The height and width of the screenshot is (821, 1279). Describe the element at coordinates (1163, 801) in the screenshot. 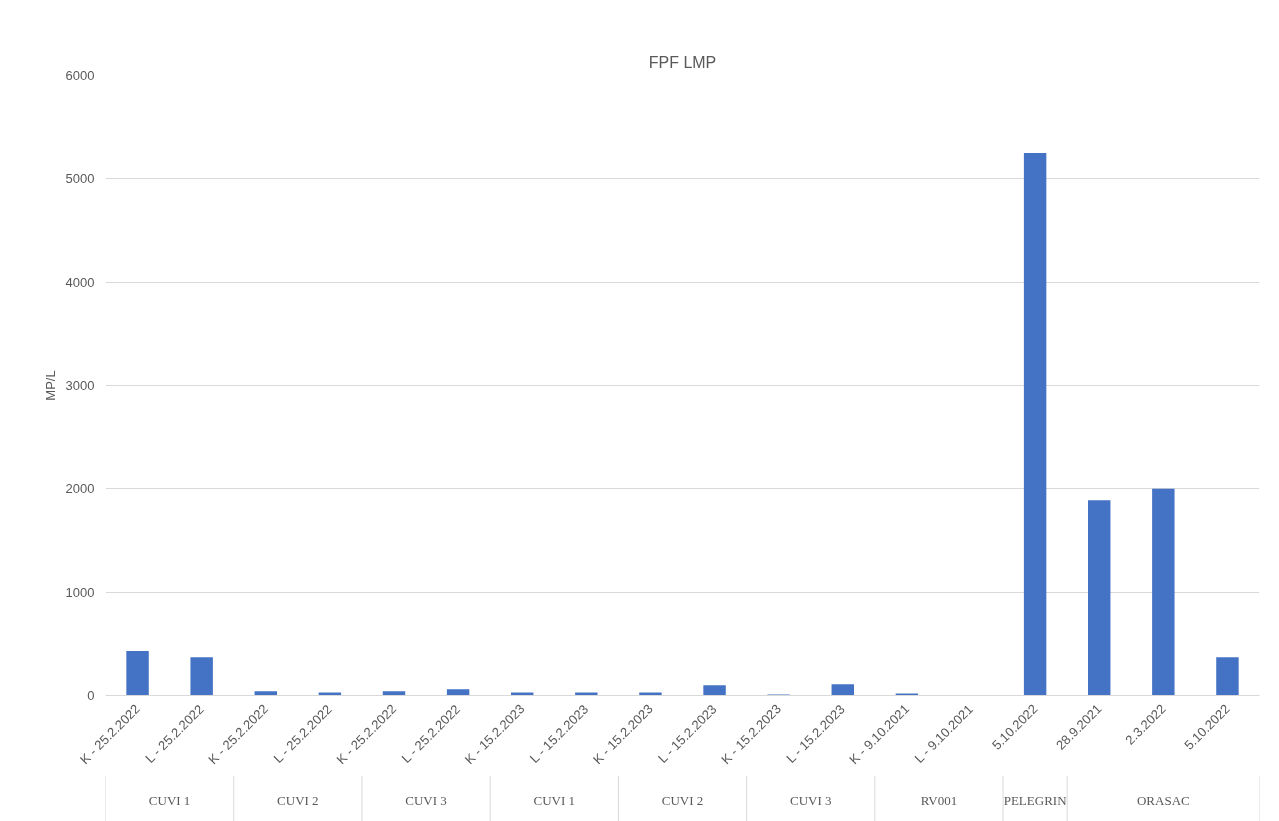

I see `text: ORASAC` at that location.